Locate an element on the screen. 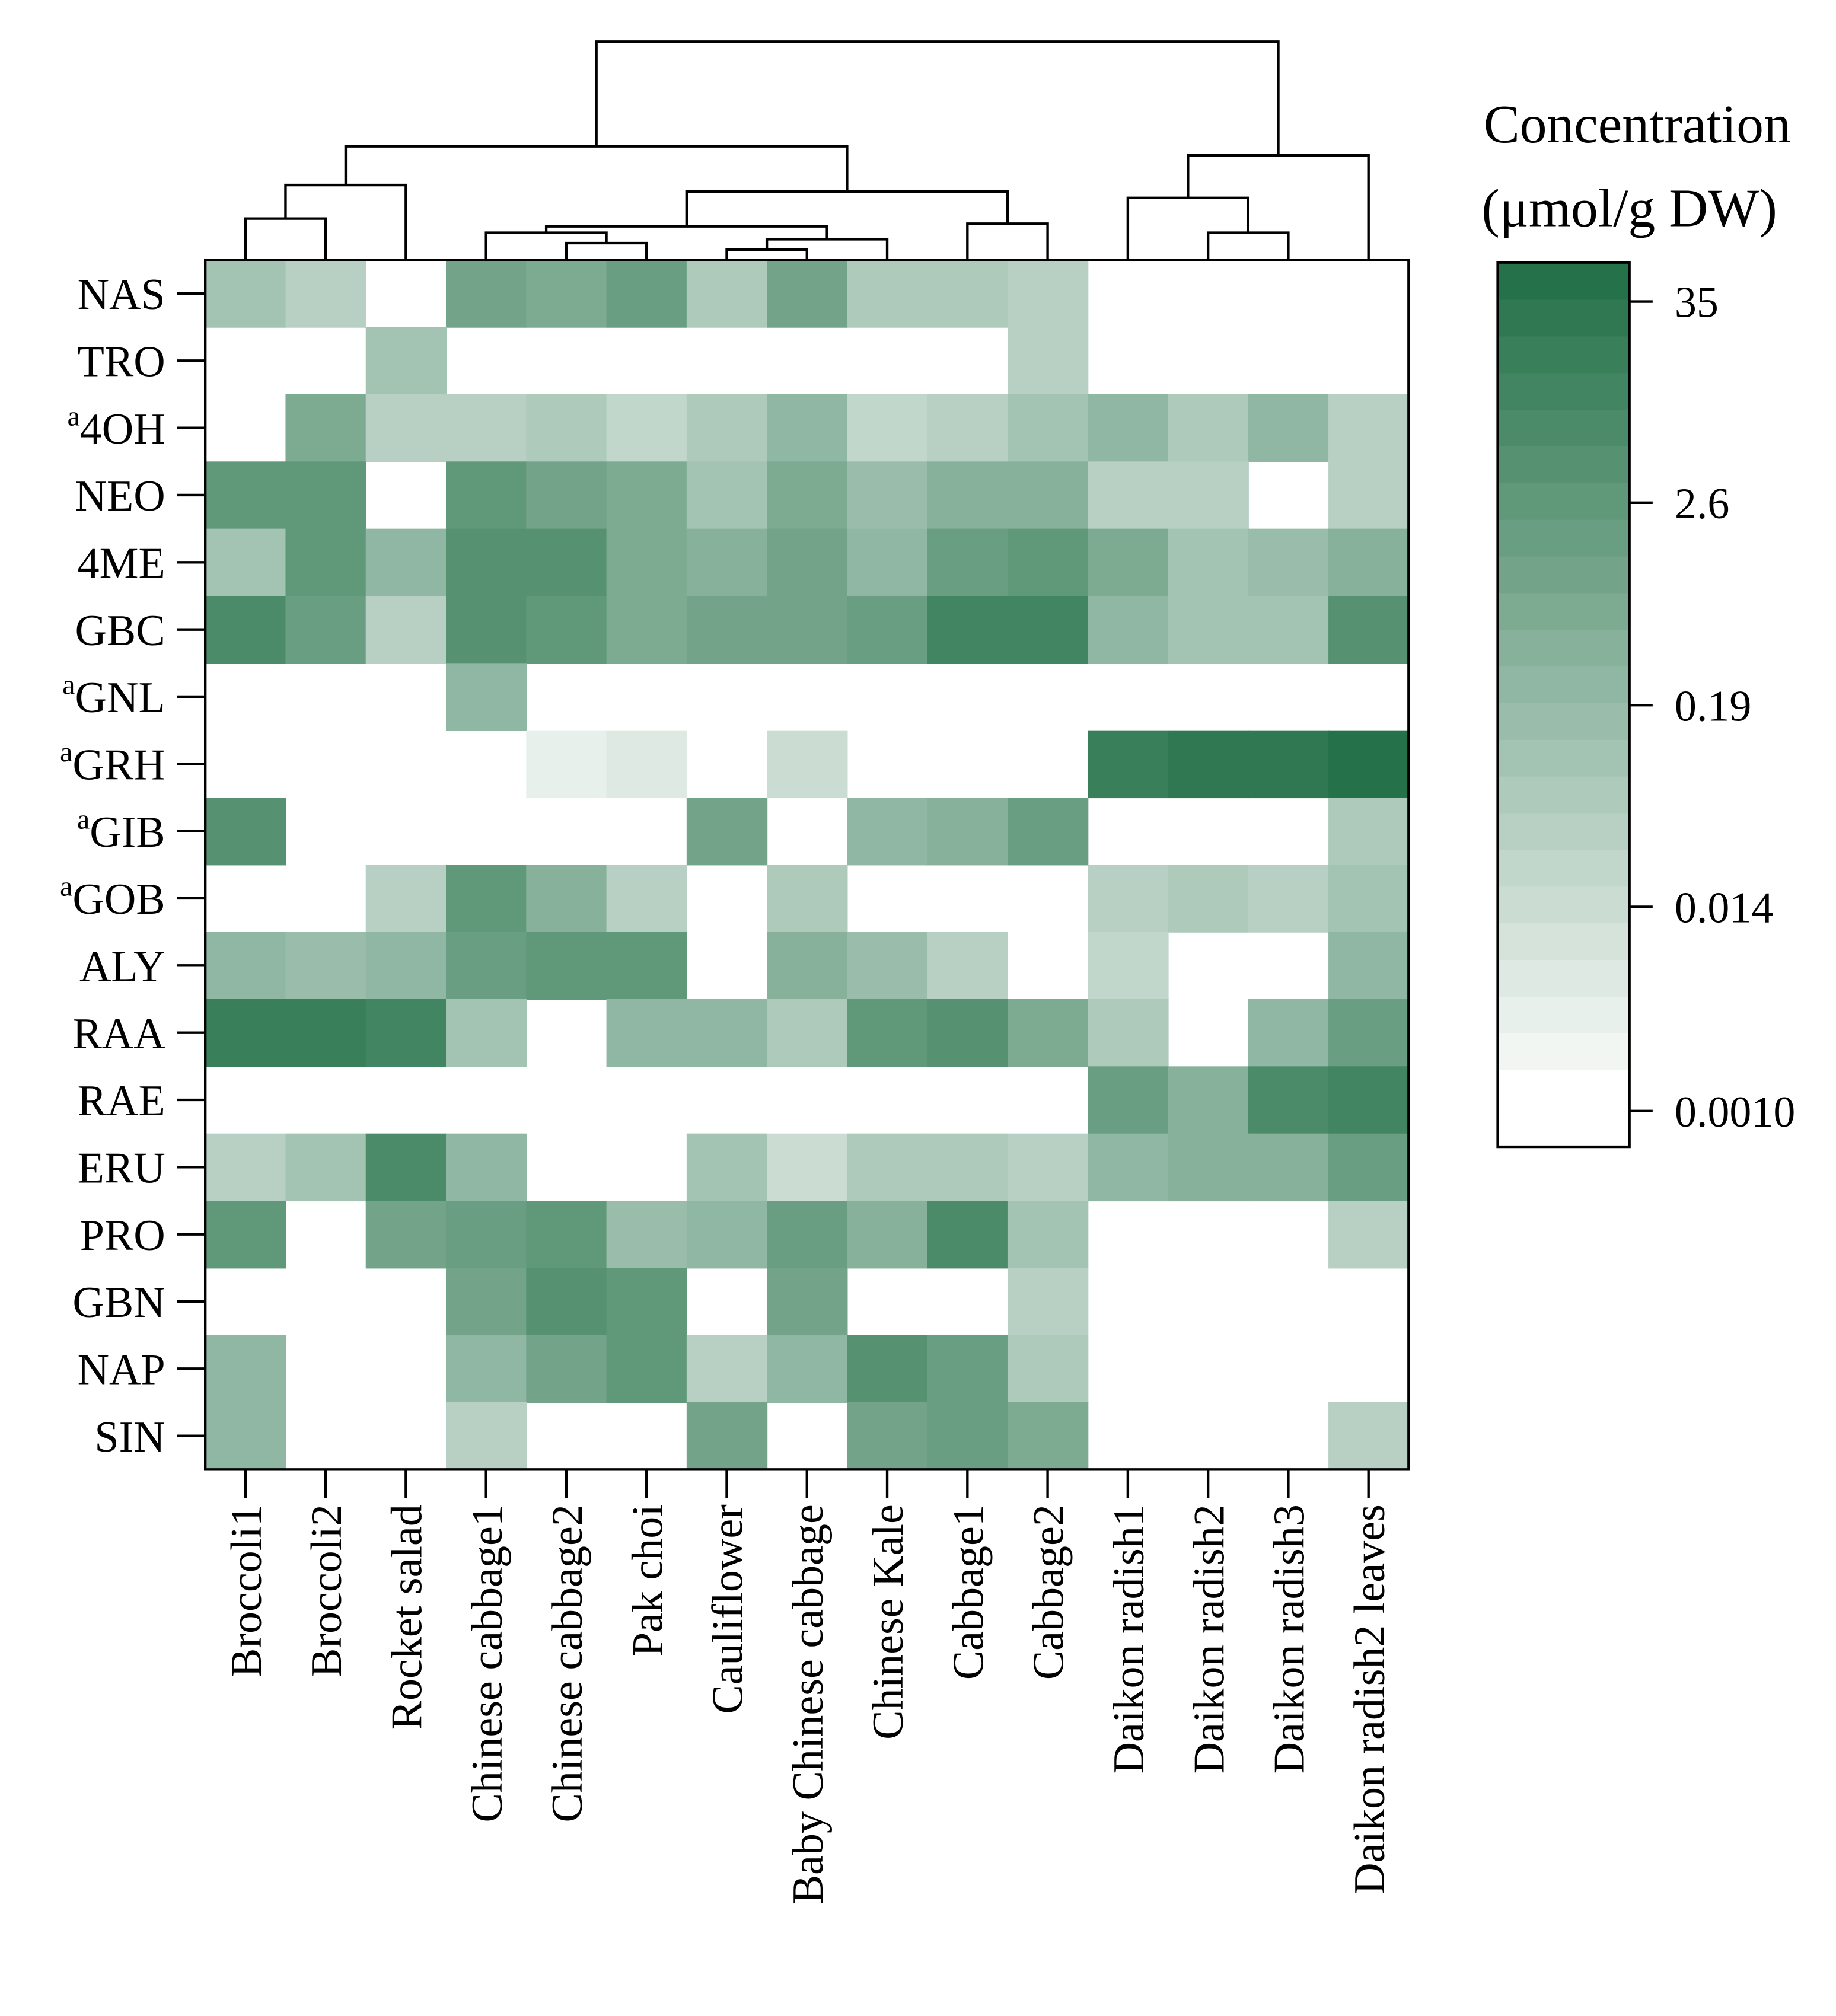 The image size is (1836, 2016). column-label: Broccoli2 is located at coordinates (327, 1590).